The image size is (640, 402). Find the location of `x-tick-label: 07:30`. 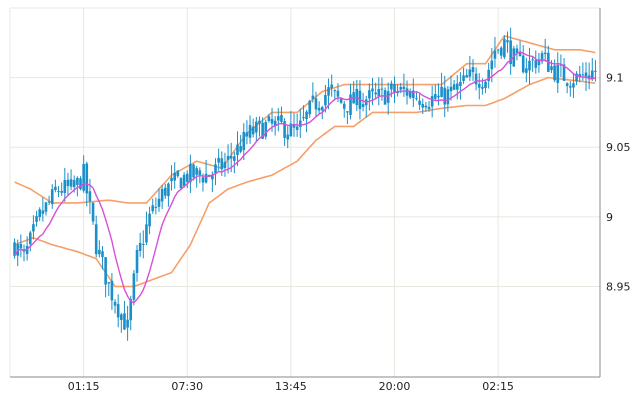

x-tick-label: 07:30 is located at coordinates (187, 386).